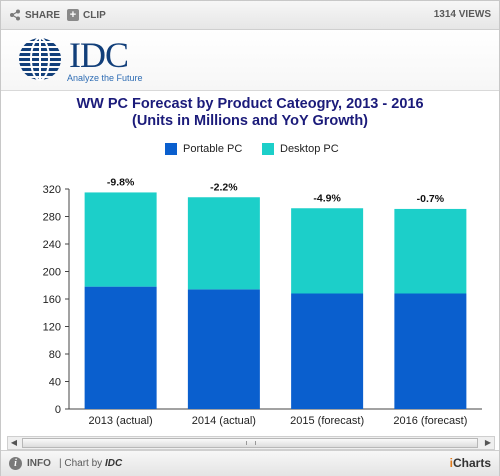 The height and width of the screenshot is (476, 500). What do you see at coordinates (430, 421) in the screenshot?
I see `x-tick-label: 2016 (forecast)` at bounding box center [430, 421].